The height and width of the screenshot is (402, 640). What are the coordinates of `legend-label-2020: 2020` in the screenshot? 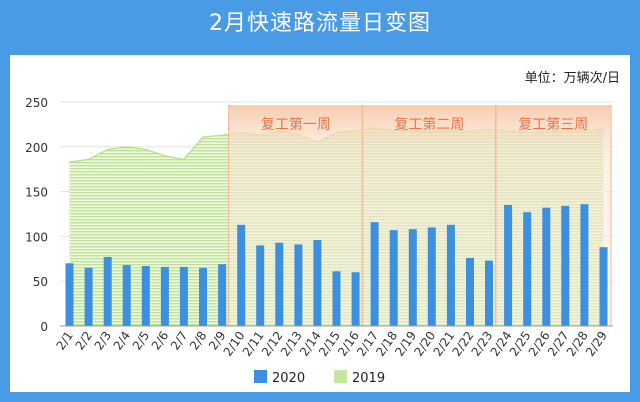 It's located at (288, 378).